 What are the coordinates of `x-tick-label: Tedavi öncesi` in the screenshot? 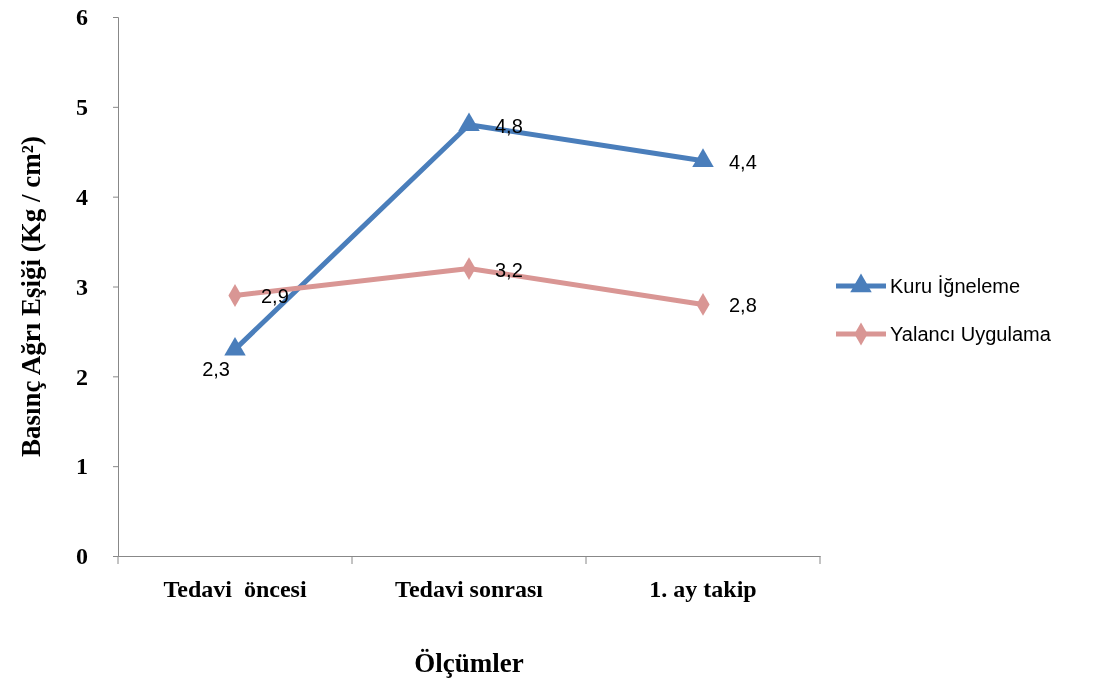 It's located at (235, 589).